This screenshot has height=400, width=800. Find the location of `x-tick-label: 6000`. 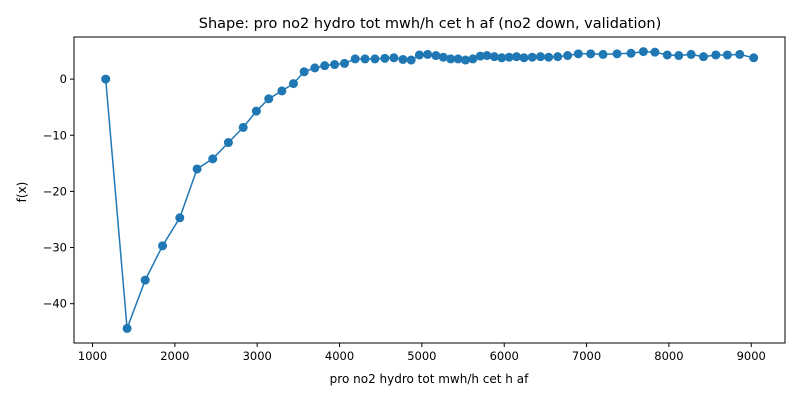

x-tick-label: 6000 is located at coordinates (504, 356).